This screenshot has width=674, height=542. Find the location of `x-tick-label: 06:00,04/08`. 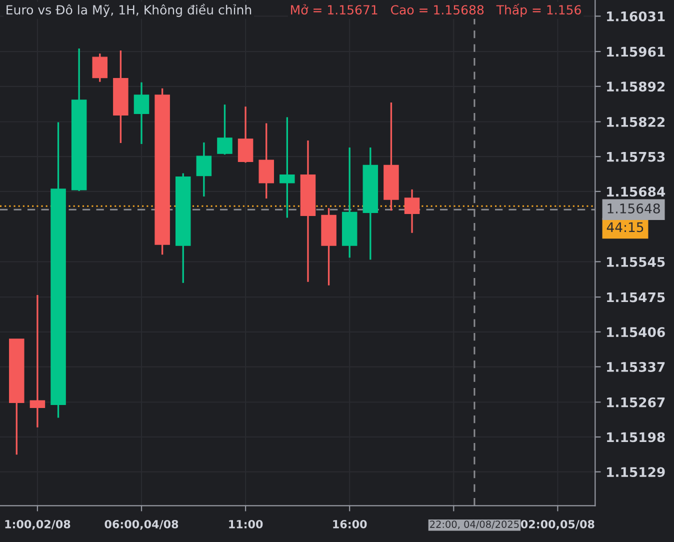

x-tick-label: 06:00,04/08 is located at coordinates (141, 525).